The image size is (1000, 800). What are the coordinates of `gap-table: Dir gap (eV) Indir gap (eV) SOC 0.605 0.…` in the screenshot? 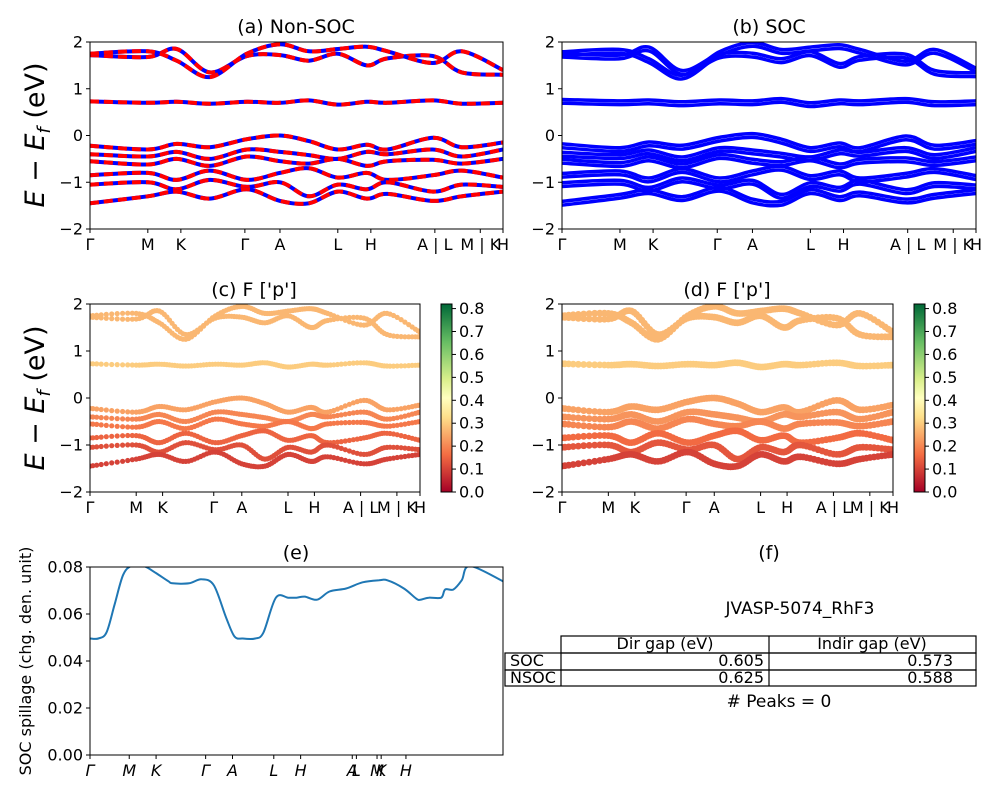 It's located at (740, 660).